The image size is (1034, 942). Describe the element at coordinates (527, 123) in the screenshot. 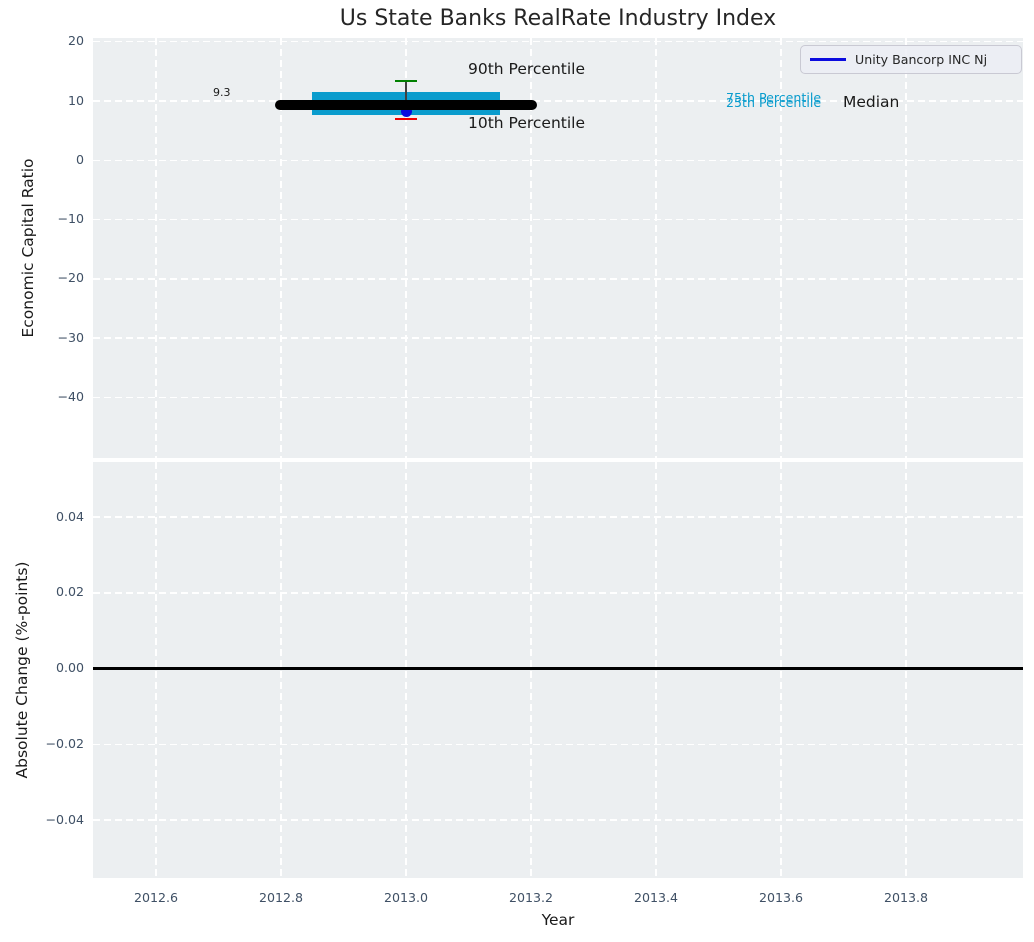

I see `annotation-10th-percentile: 10th Percentile` at that location.